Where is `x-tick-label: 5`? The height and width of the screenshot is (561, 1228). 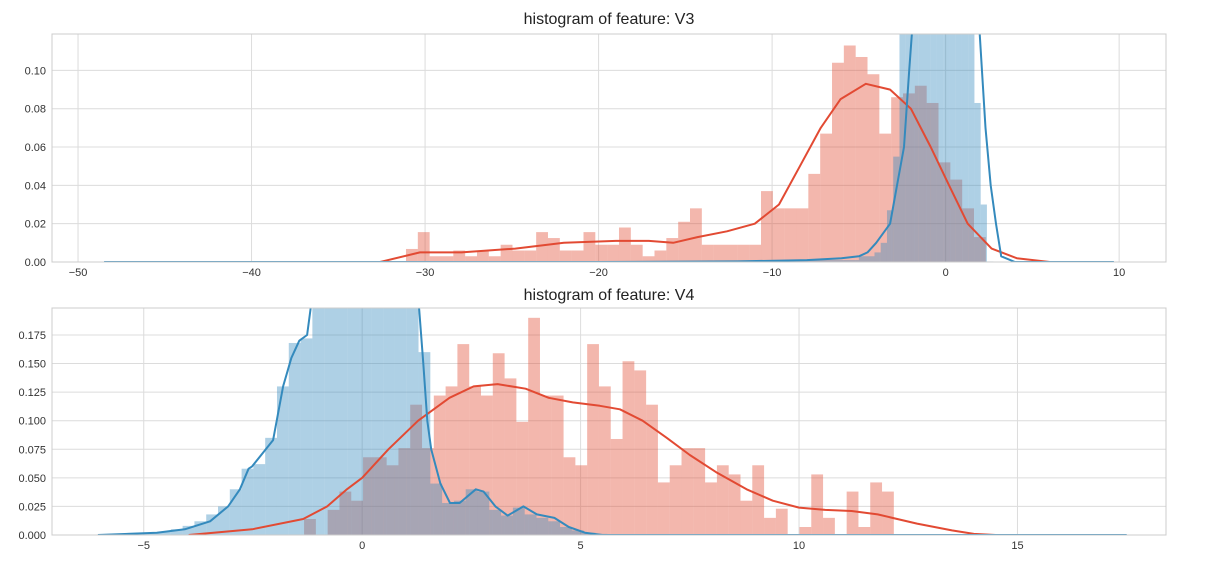 x-tick-label: 5 is located at coordinates (581, 546).